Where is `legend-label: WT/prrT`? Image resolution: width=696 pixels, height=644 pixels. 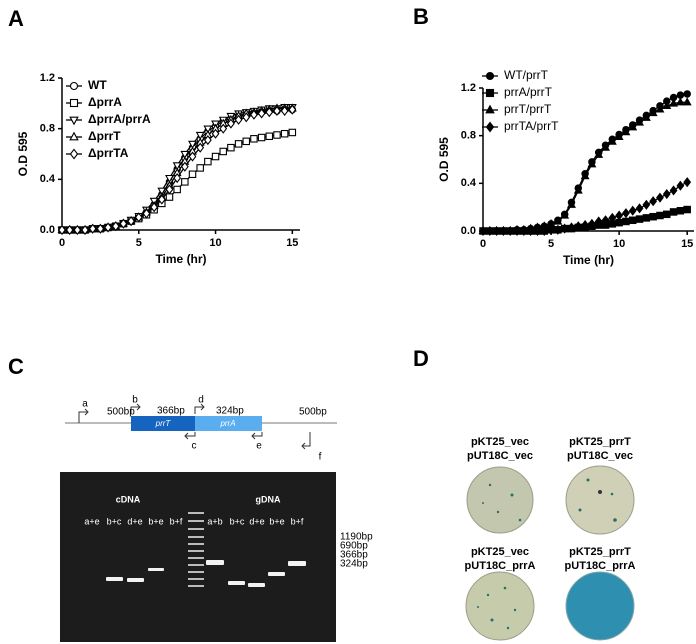 legend-label: WT/prrT is located at coordinates (526, 75).